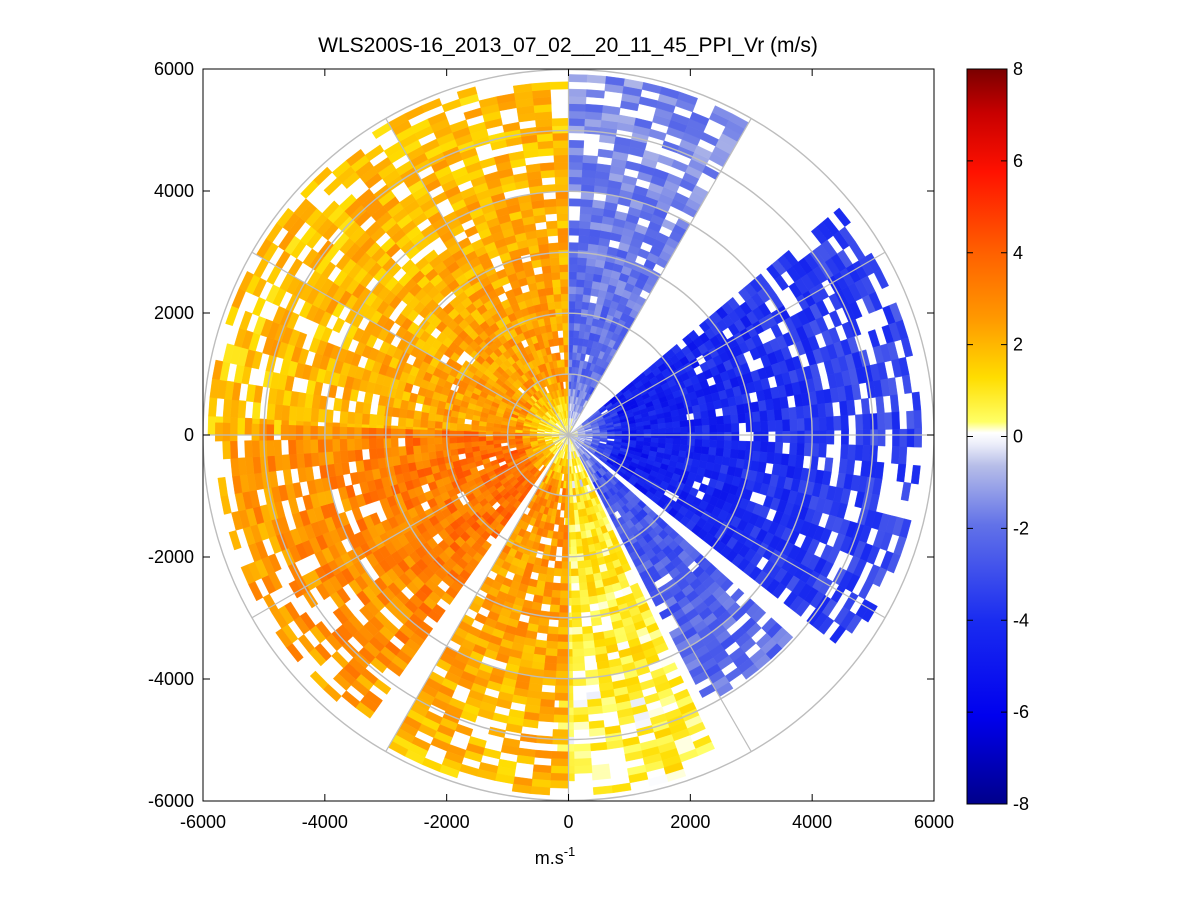  What do you see at coordinates (1021, 712) in the screenshot?
I see `colorbar-tick-label: -6` at bounding box center [1021, 712].